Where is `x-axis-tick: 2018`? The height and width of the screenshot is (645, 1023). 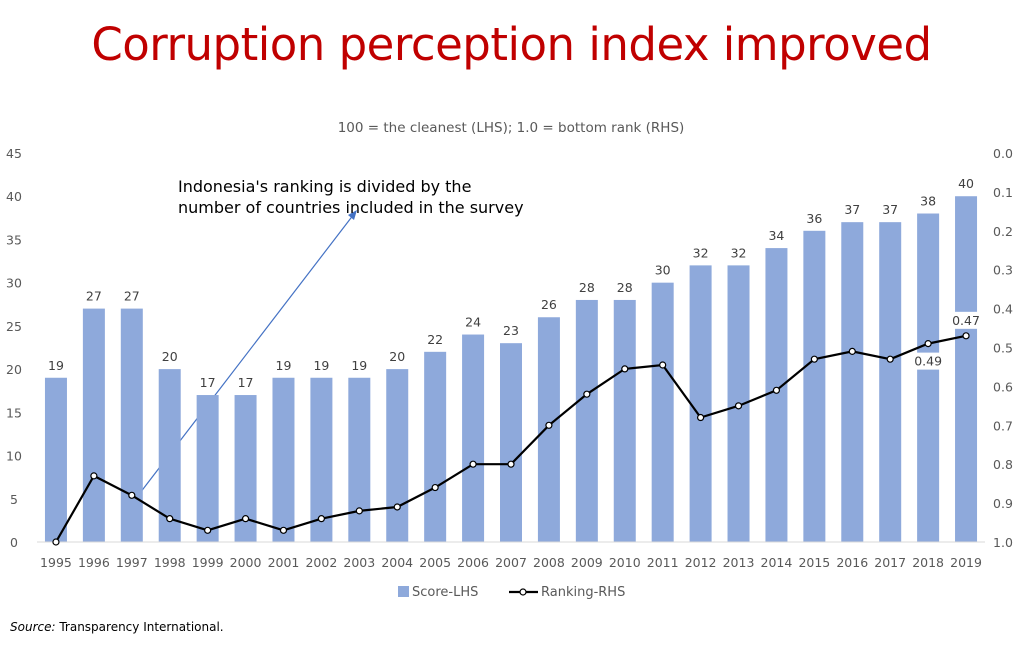
x-axis-tick: 2018 is located at coordinates (928, 562).